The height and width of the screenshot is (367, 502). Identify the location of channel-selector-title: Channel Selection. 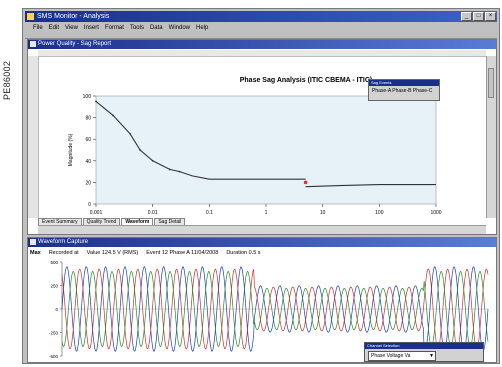
(424, 346).